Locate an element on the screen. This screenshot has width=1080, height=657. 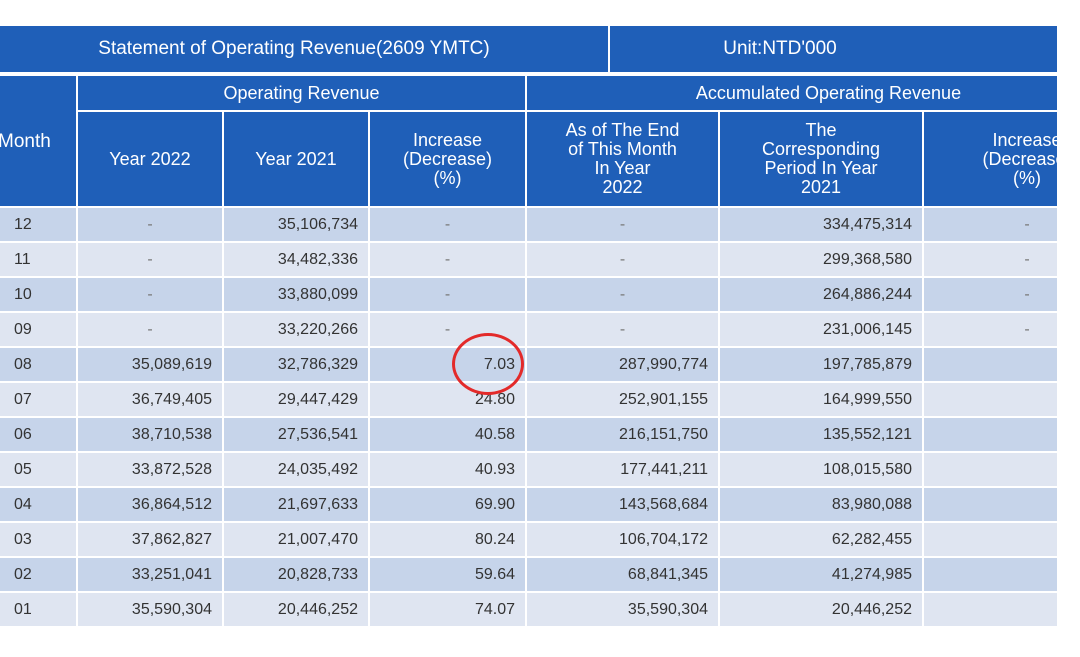
accumulated-increase-cell: 64.2 is located at coordinates (989, 469).